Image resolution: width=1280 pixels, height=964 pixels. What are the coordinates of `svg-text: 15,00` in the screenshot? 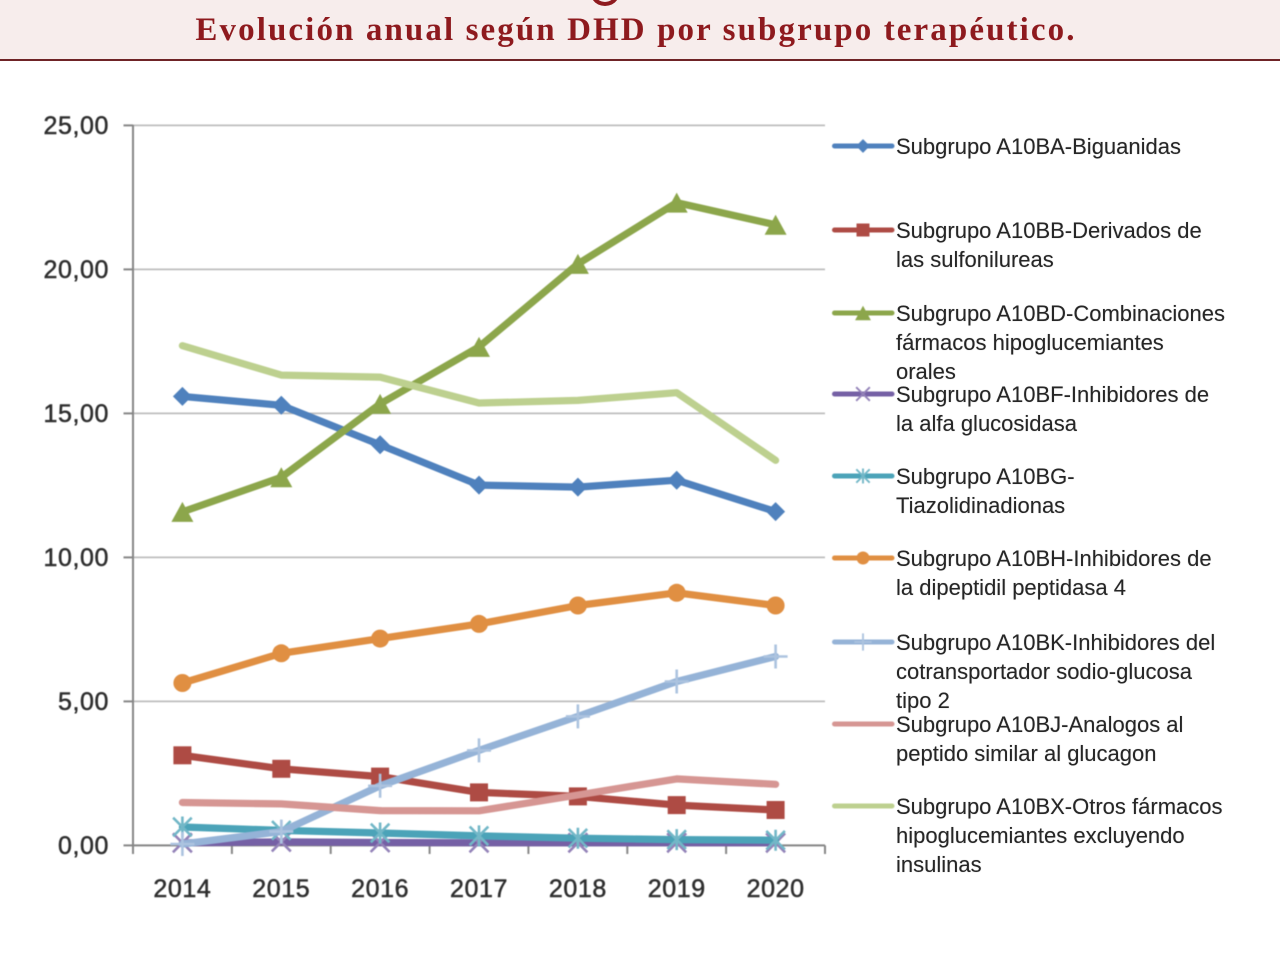 It's located at (76, 414).